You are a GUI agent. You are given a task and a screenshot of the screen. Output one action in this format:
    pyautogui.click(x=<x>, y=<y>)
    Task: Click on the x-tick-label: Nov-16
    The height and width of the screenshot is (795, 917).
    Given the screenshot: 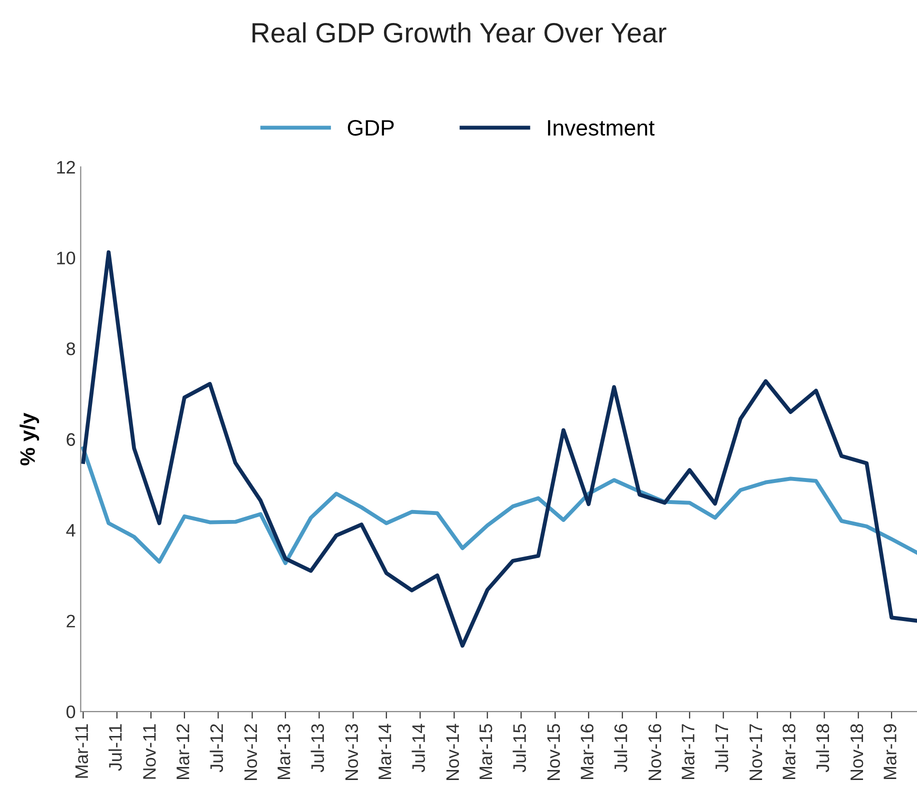 What is the action you would take?
    pyautogui.click(x=655, y=752)
    